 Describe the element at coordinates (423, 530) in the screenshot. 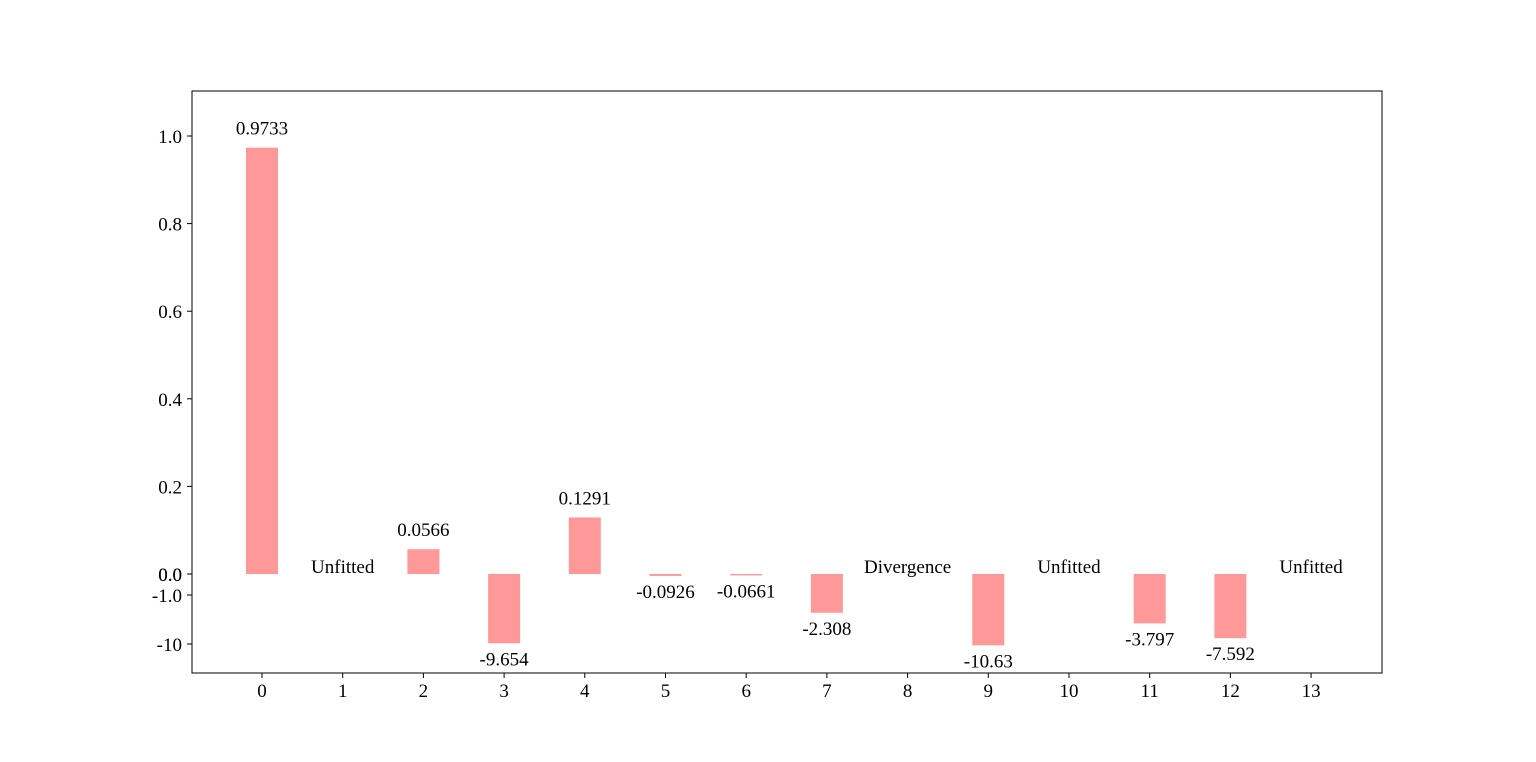

I see `data-label-2: 0.0566` at that location.